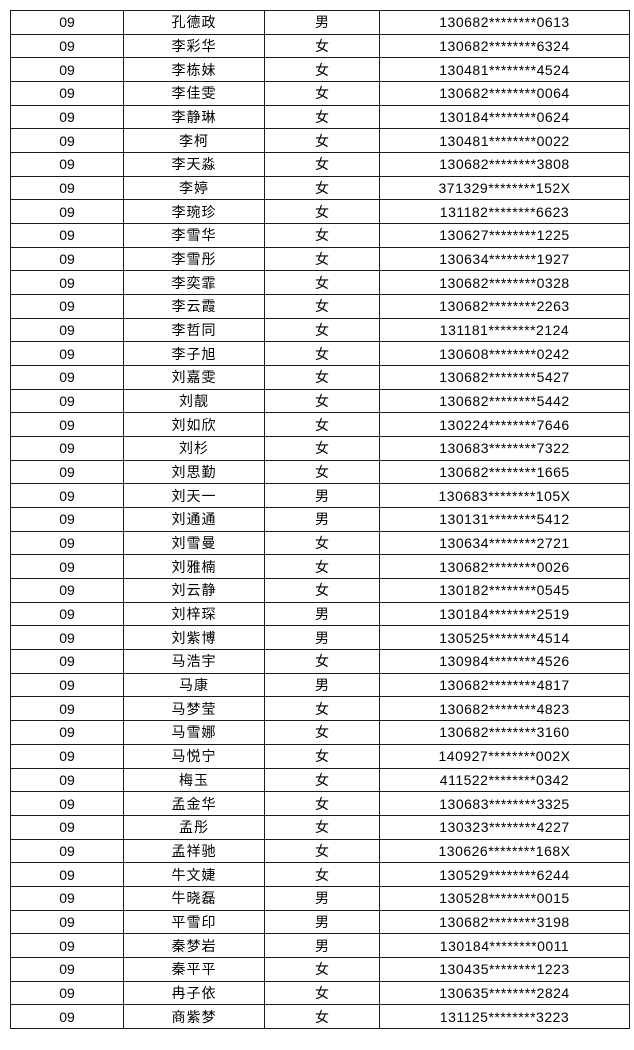 Image resolution: width=634 pixels, height=1050 pixels. What do you see at coordinates (504, 306) in the screenshot?
I see `id-masked-cell: 130682********2263` at bounding box center [504, 306].